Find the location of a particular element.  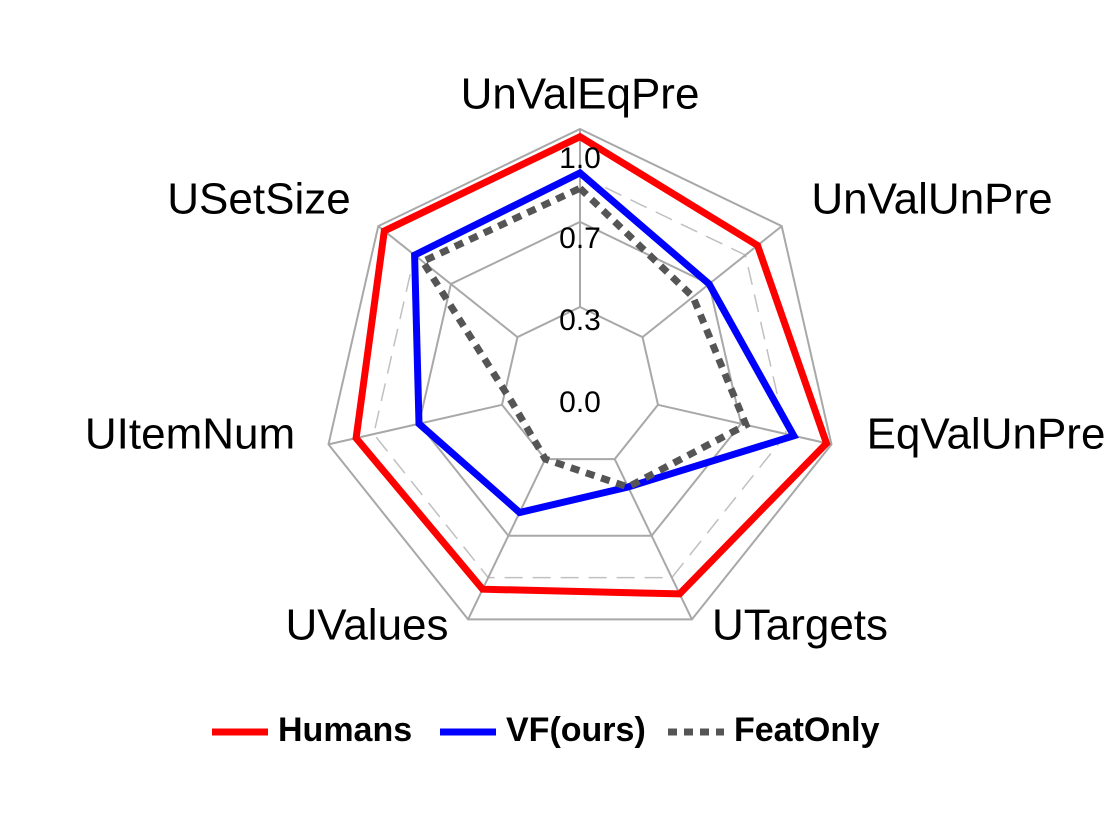

axis-label: USetSize is located at coordinates (258, 199).